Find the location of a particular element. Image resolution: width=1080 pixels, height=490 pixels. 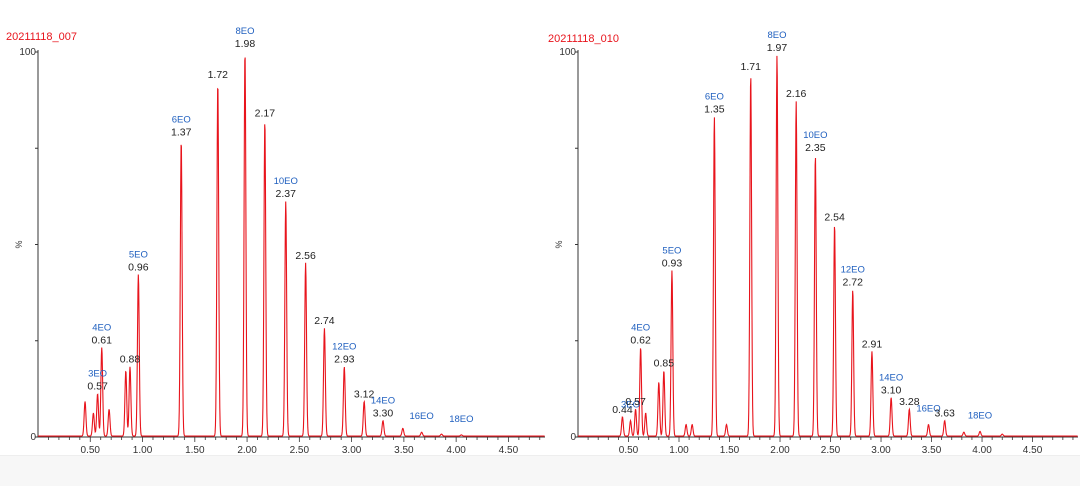

peak-value-label: 0.62 is located at coordinates (640, 340).